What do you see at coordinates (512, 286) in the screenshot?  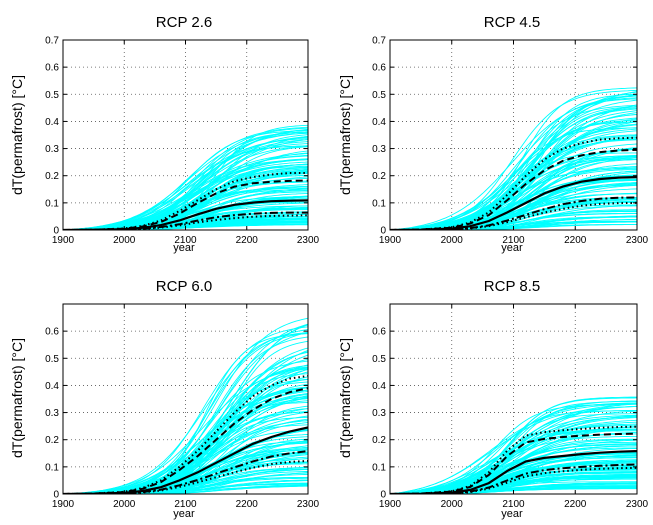 I see `panel-title: RCP 8.5` at bounding box center [512, 286].